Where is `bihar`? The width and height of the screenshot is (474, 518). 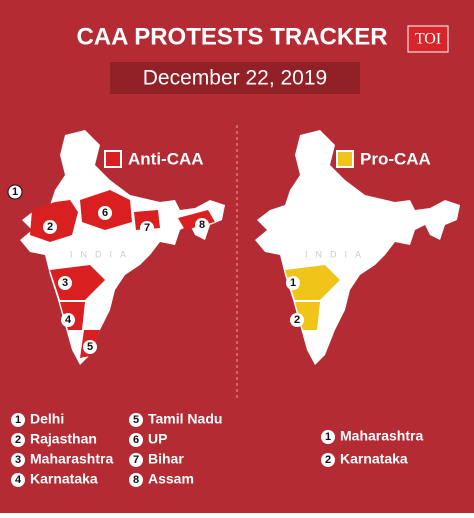
bihar is located at coordinates (147, 220).